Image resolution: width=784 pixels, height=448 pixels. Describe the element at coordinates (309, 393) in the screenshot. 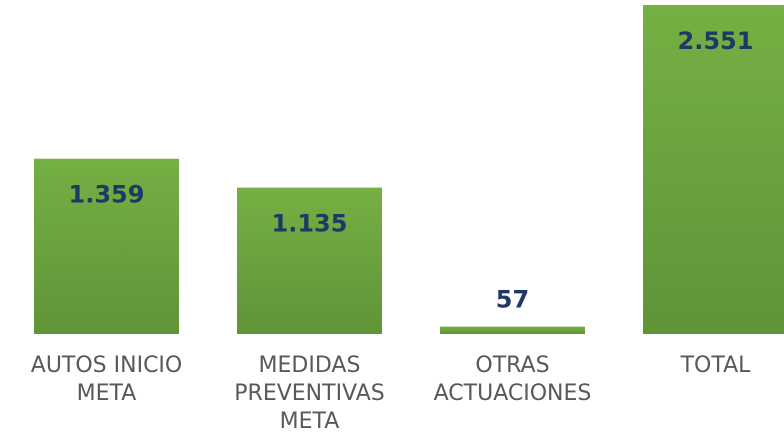

I see `x-tick-label: MEDIDAS PREVENTIVAS META` at that location.